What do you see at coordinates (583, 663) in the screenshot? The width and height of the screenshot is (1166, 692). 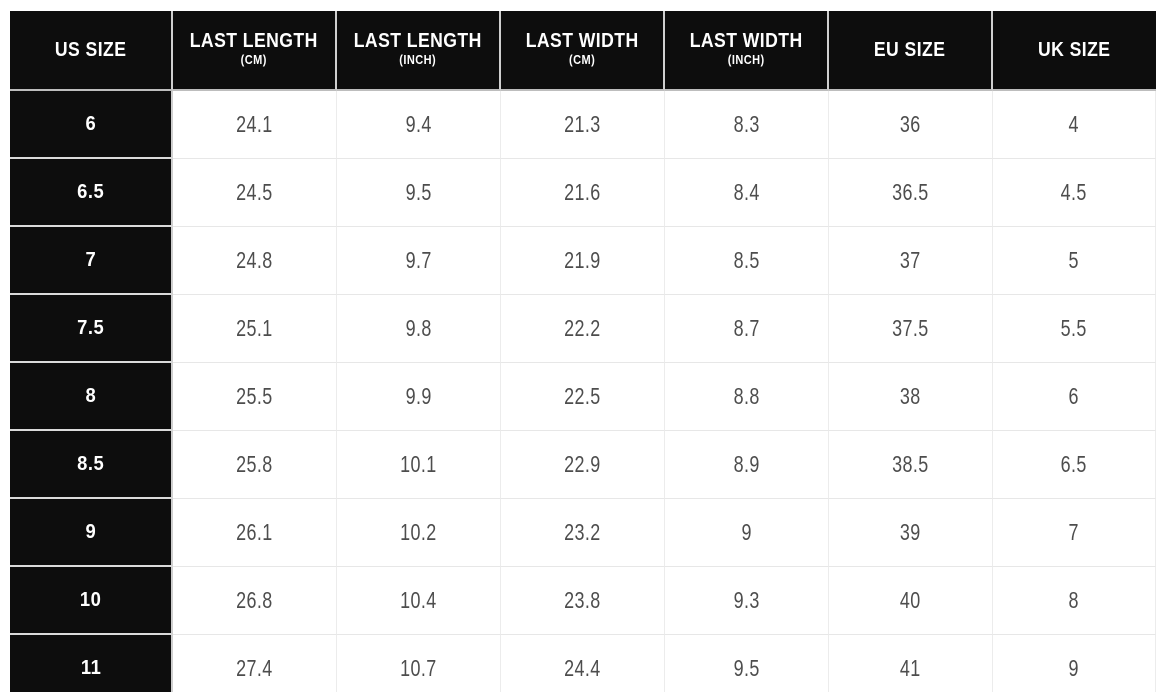 I see `value-cell: 24.4` at bounding box center [583, 663].